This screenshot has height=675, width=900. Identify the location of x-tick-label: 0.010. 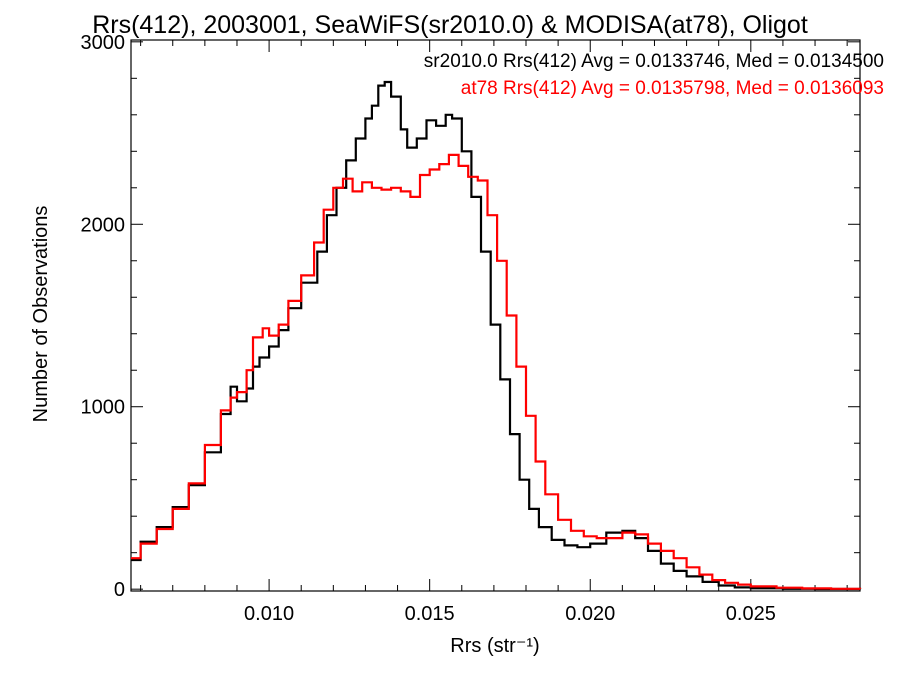
(269, 614).